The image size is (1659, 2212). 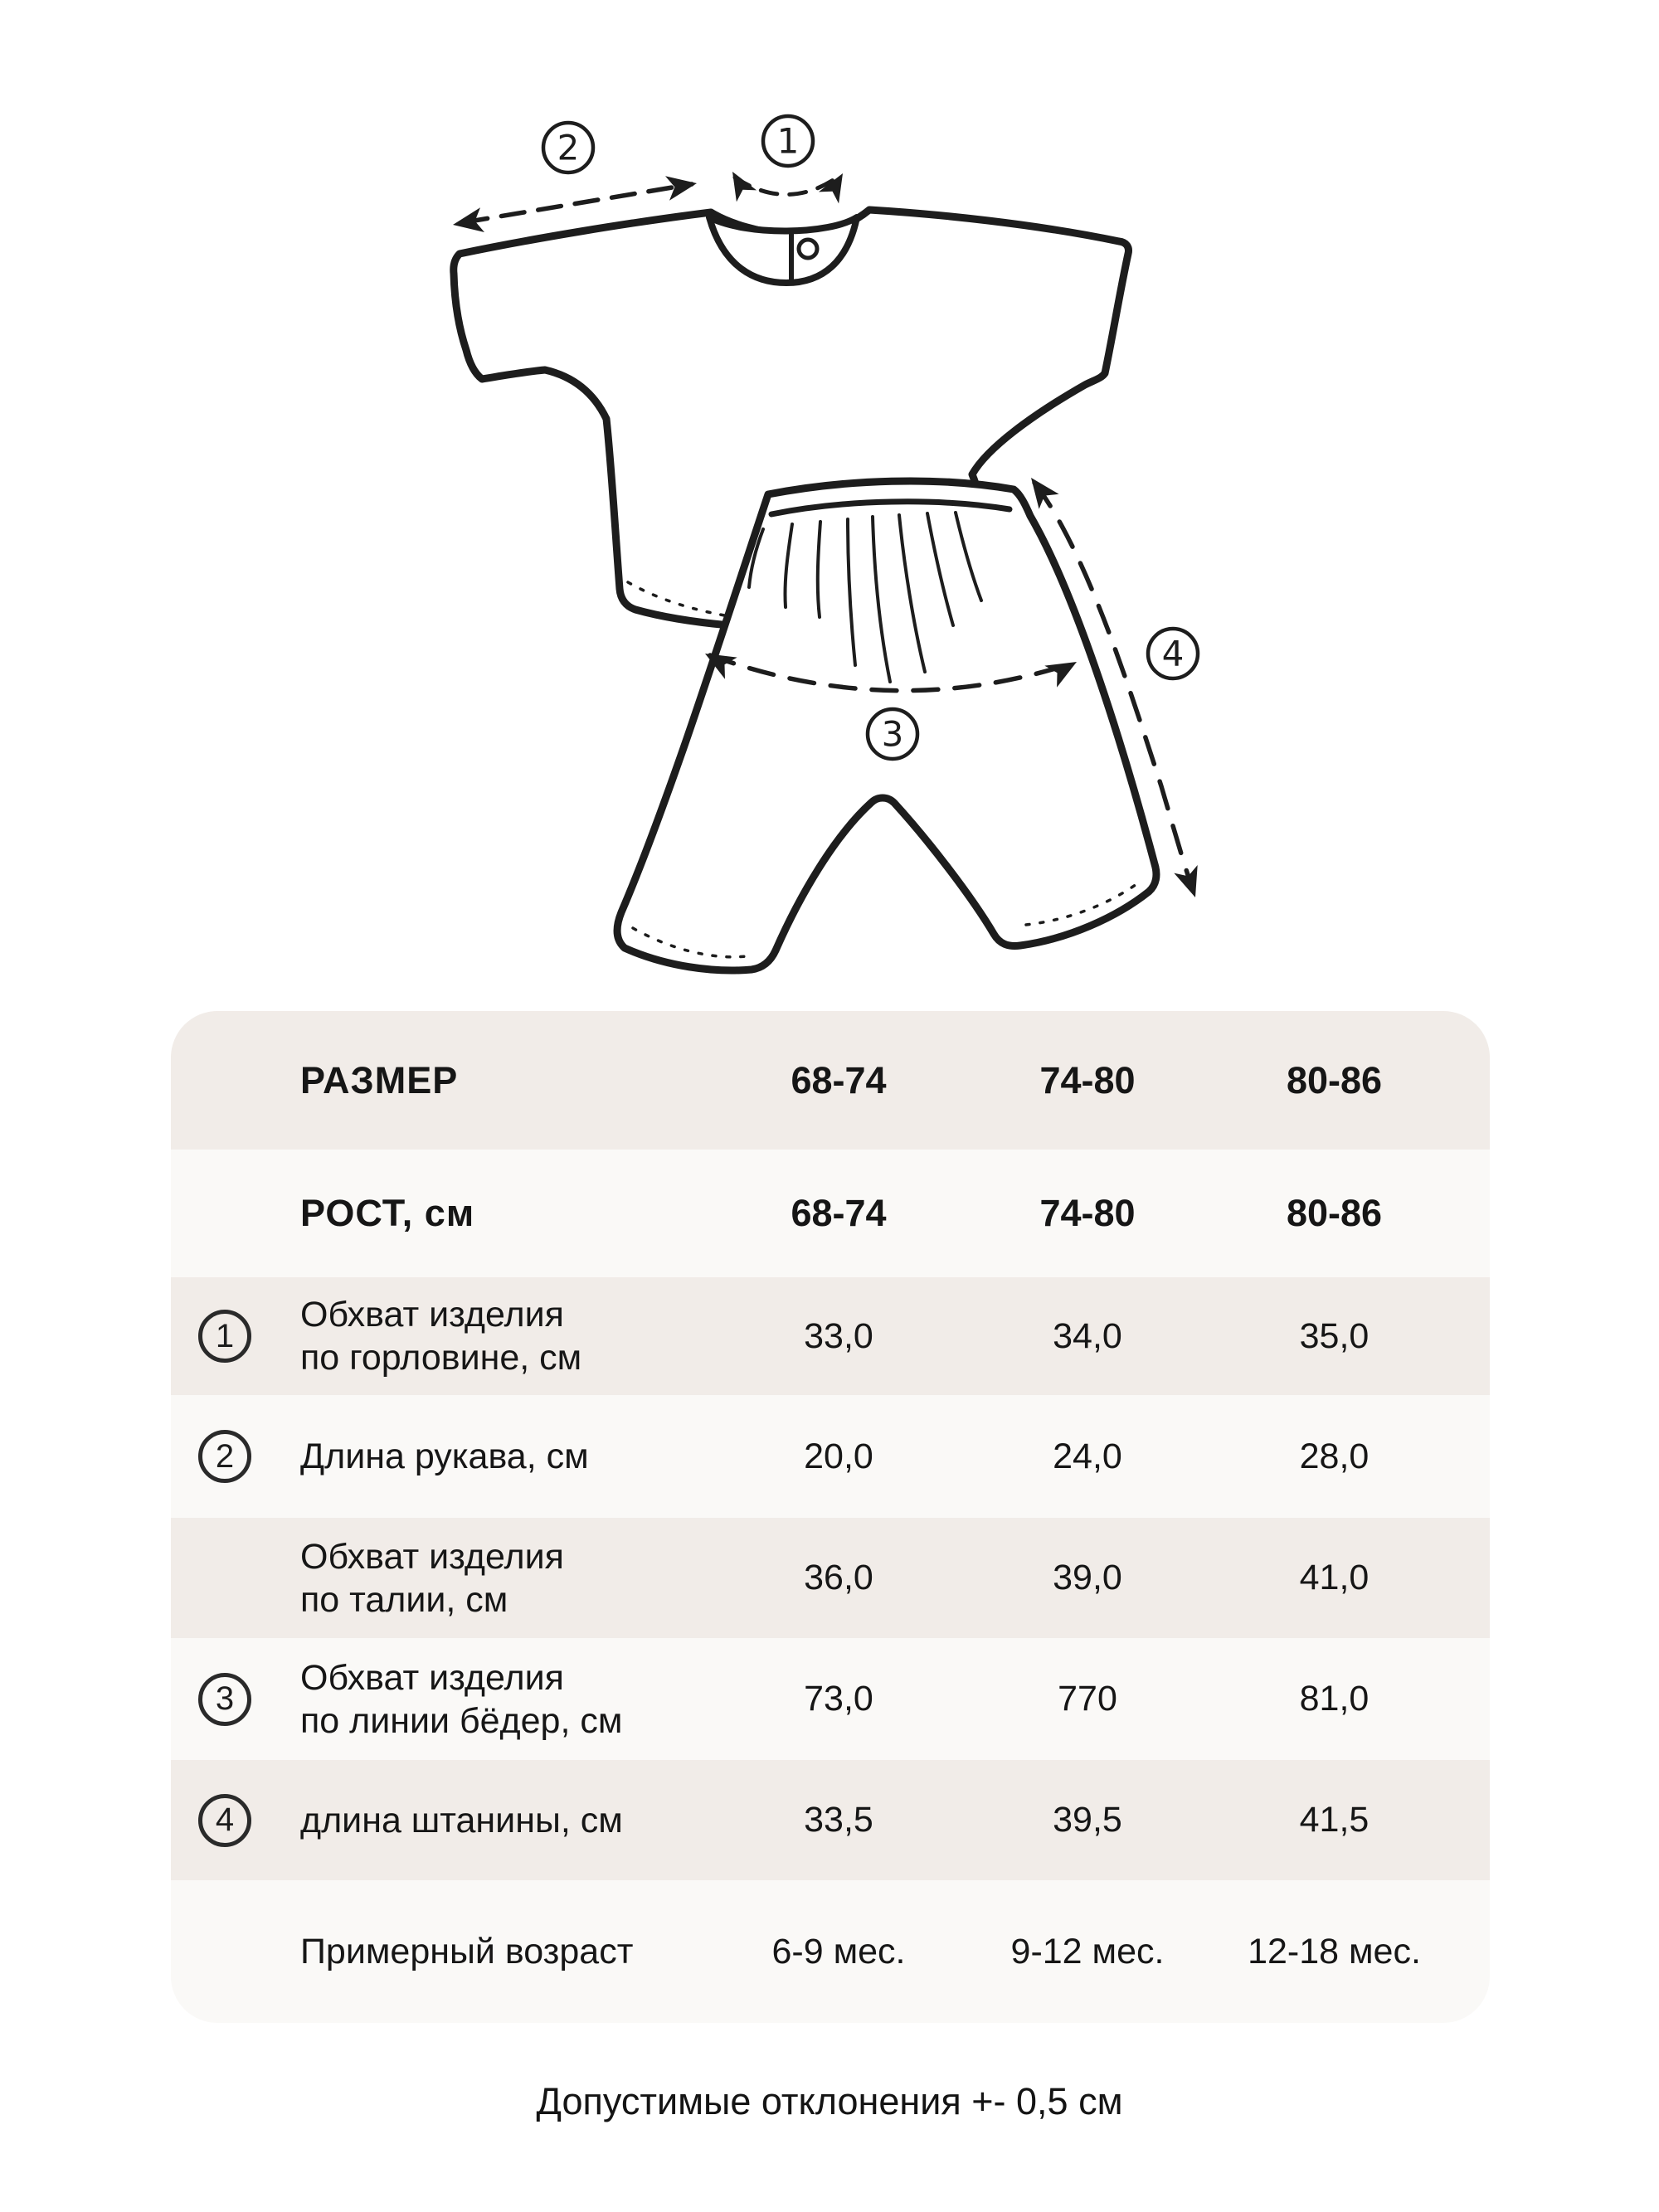 What do you see at coordinates (468, 220) in the screenshot?
I see `measure-2-arrowhead-left` at bounding box center [468, 220].